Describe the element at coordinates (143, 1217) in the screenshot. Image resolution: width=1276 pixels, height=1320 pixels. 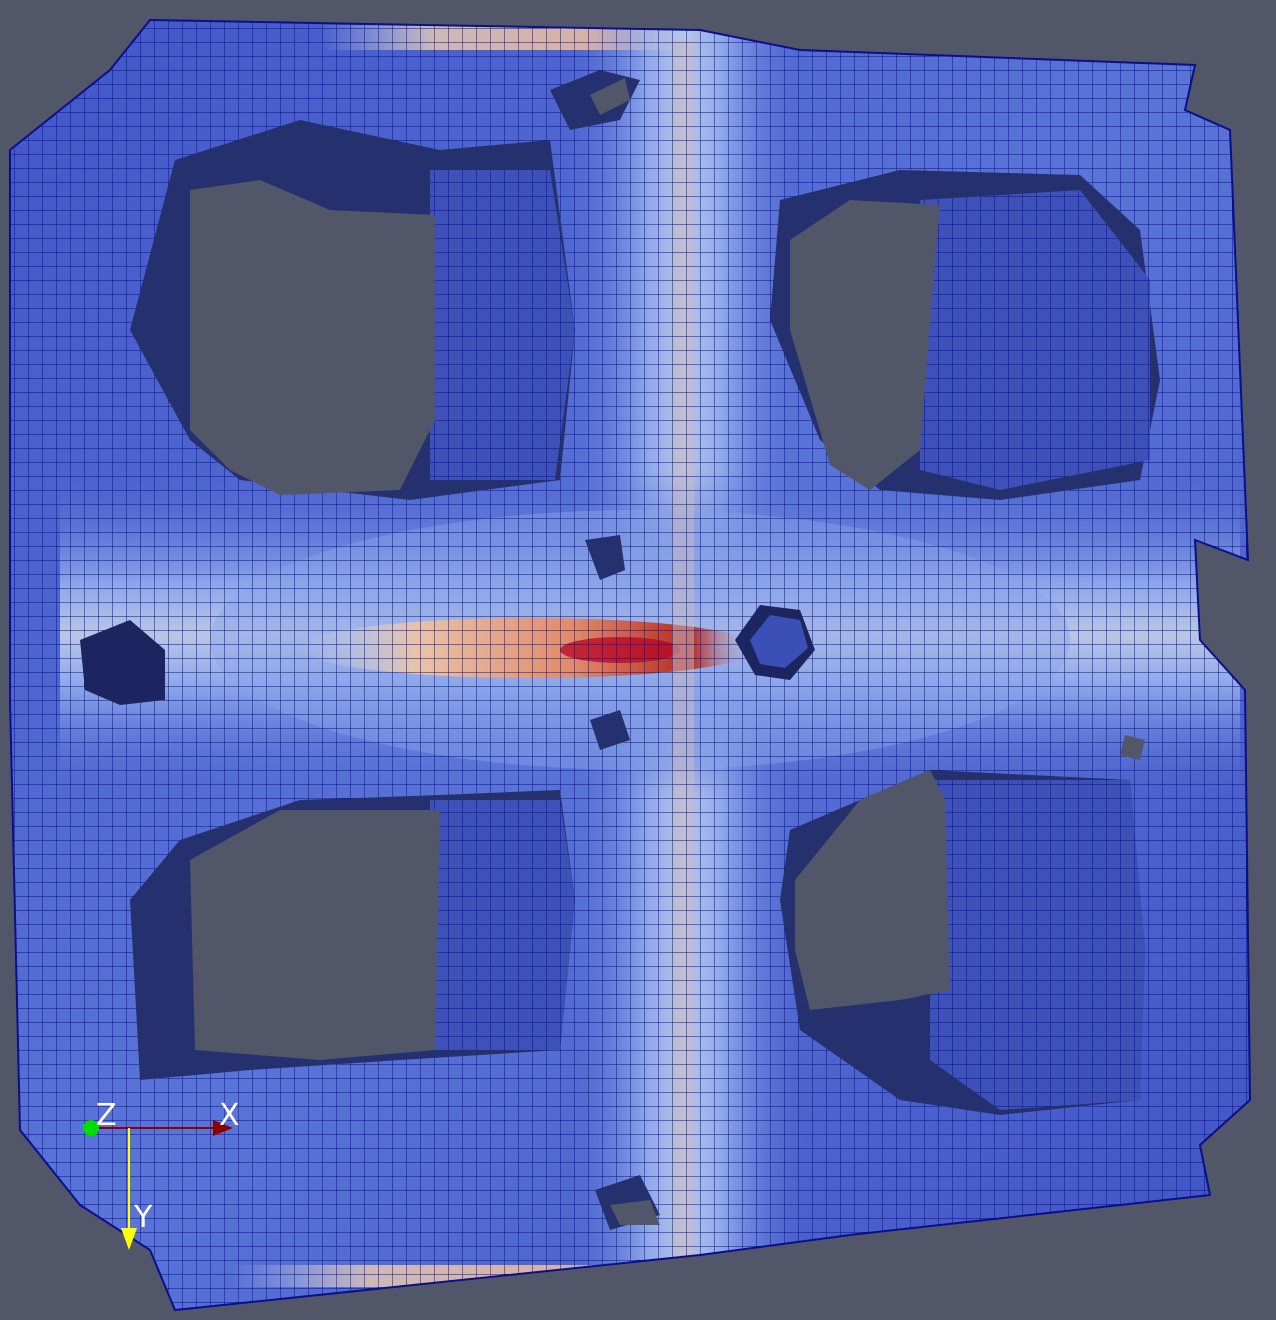
I see `y-axis-label: Y` at that location.